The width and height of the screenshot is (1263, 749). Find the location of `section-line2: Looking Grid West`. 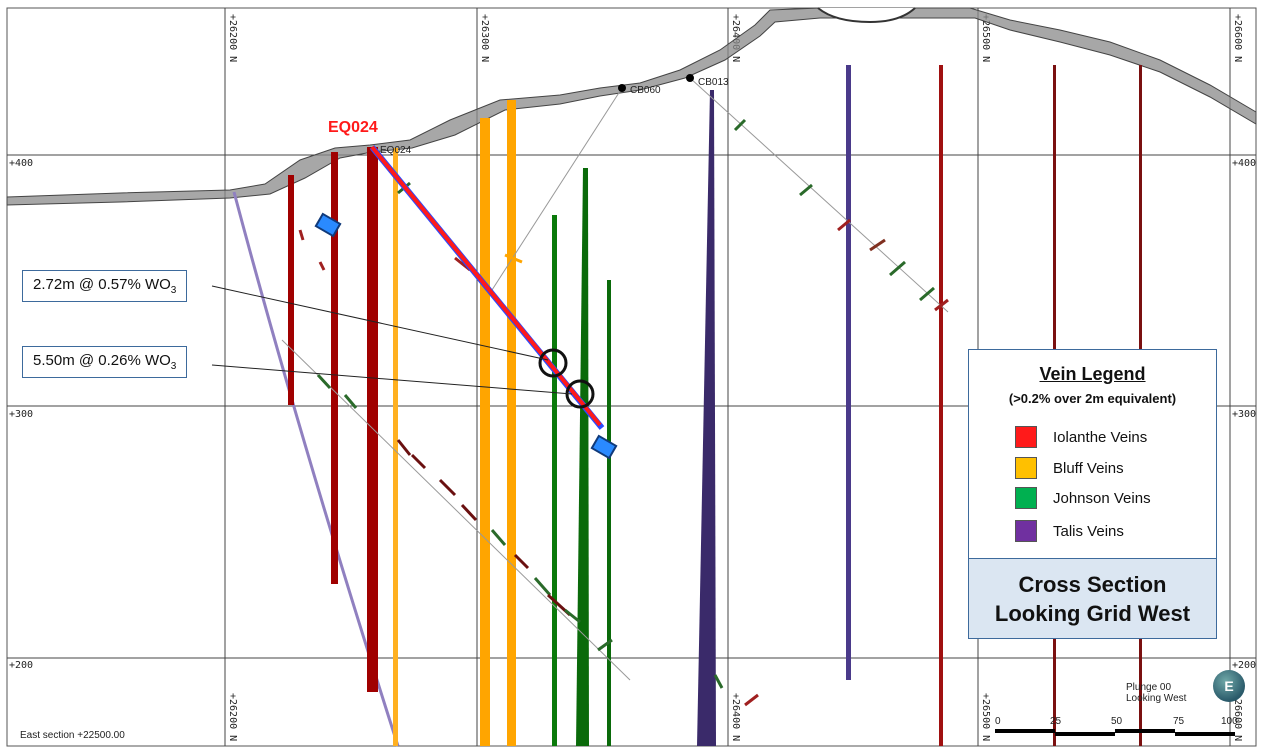

section-line2: Looking Grid West is located at coordinates (1092, 613).